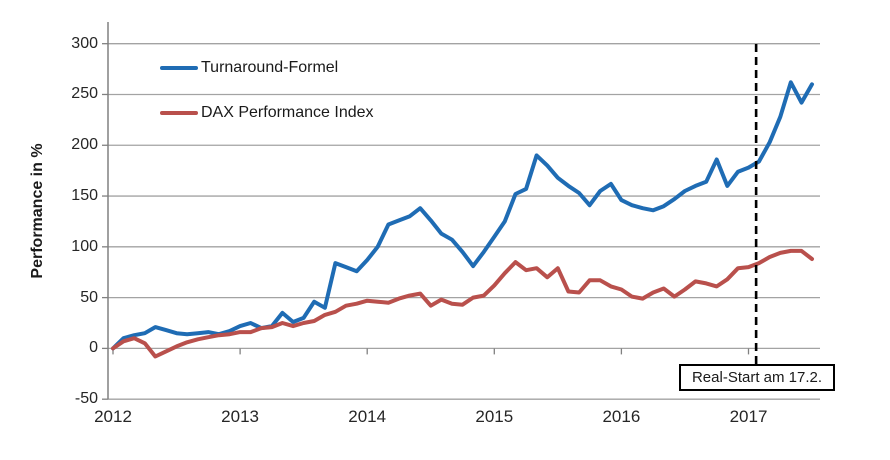 Image resolution: width=890 pixels, height=460 pixels. I want to click on x-tick-label-2016: 2016, so click(621, 416).